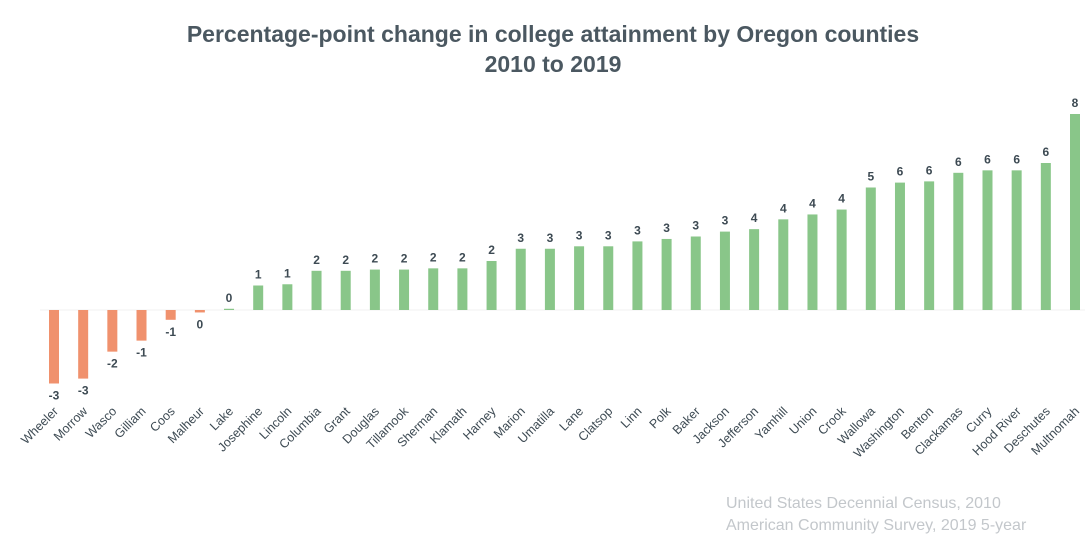  Describe the element at coordinates (553, 64) in the screenshot. I see `chart-subtitle: 2010 to 2019` at that location.